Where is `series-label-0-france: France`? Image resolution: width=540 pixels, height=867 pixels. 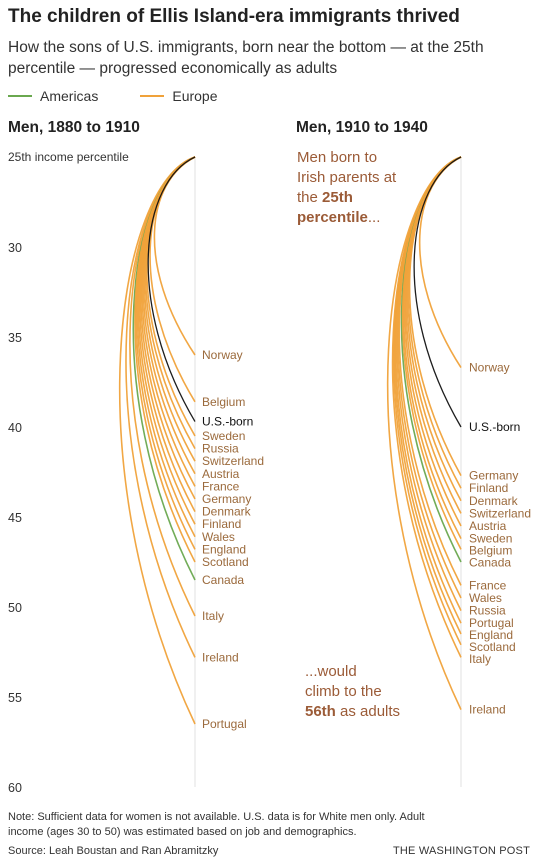
series-label-0-france: France is located at coordinates (221, 486).